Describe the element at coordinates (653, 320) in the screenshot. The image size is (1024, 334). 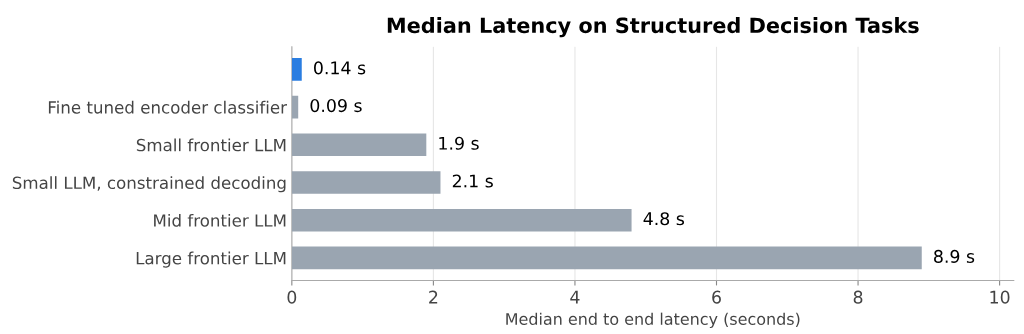
I see `x-axis-title: Median end to end latency (seconds)` at that location.